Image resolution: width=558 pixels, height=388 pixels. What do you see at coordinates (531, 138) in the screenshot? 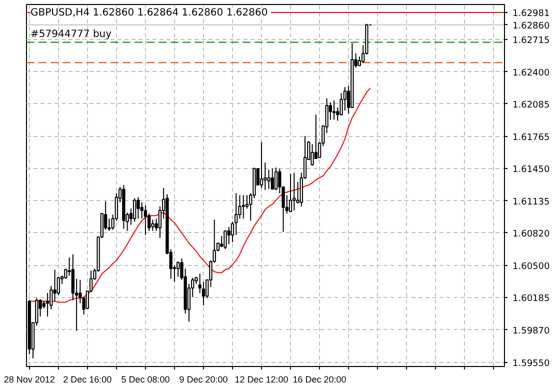
I see `y-tick-label: 1.61765` at bounding box center [531, 138].